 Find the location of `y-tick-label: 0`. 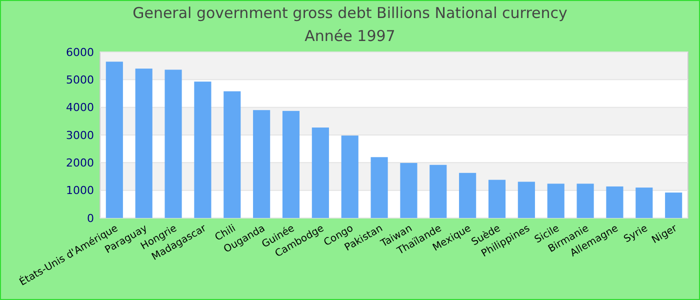

y-tick-label: 0 is located at coordinates (90, 218).